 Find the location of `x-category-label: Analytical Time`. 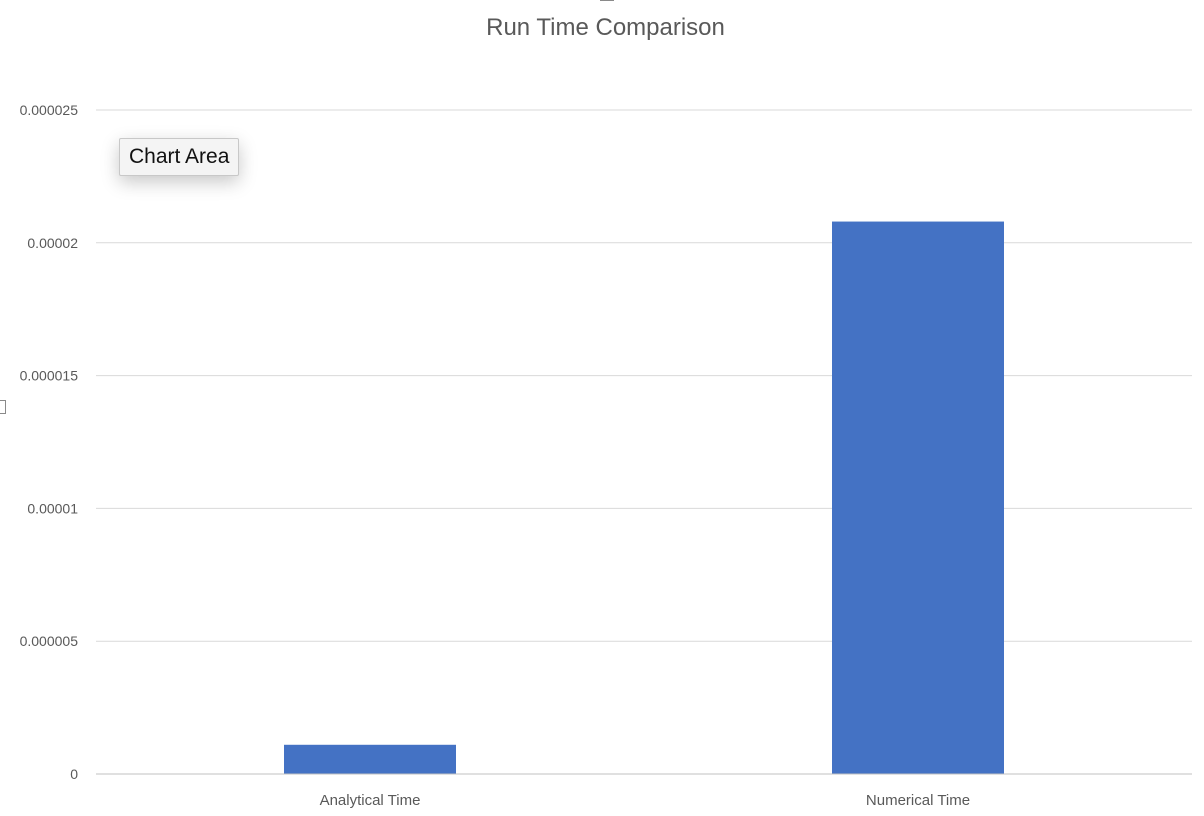

x-category-label: Analytical Time is located at coordinates (370, 800).